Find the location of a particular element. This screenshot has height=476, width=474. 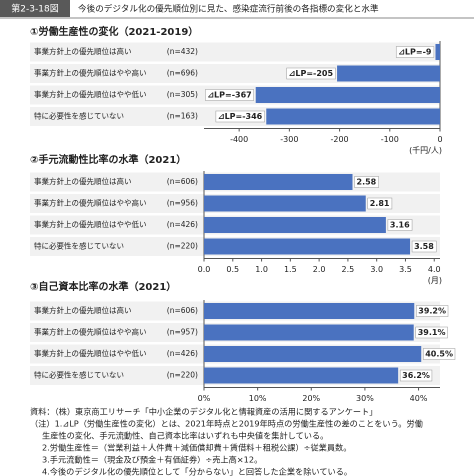

note-line: 3.手元流動性＝（現金及び預金＋有価証券）÷売上高×12。 is located at coordinates (152, 460).